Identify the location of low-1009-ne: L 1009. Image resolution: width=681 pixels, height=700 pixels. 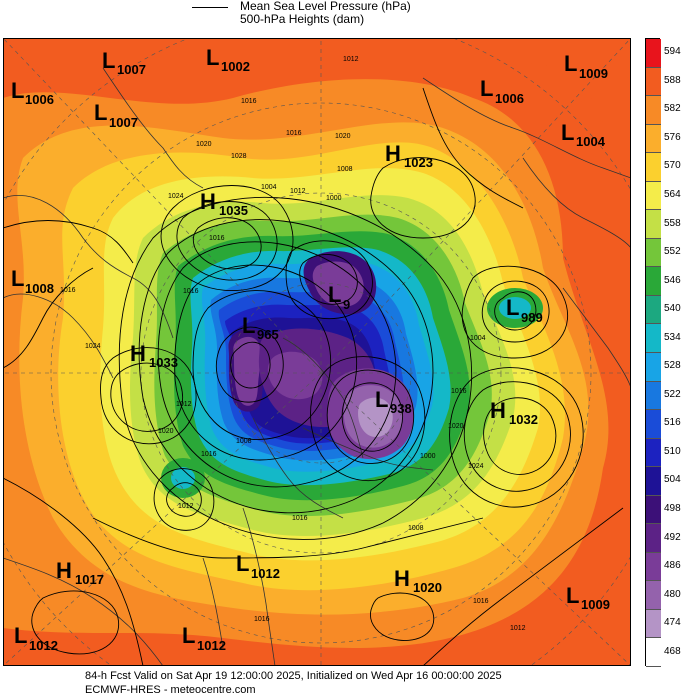
(586, 66).